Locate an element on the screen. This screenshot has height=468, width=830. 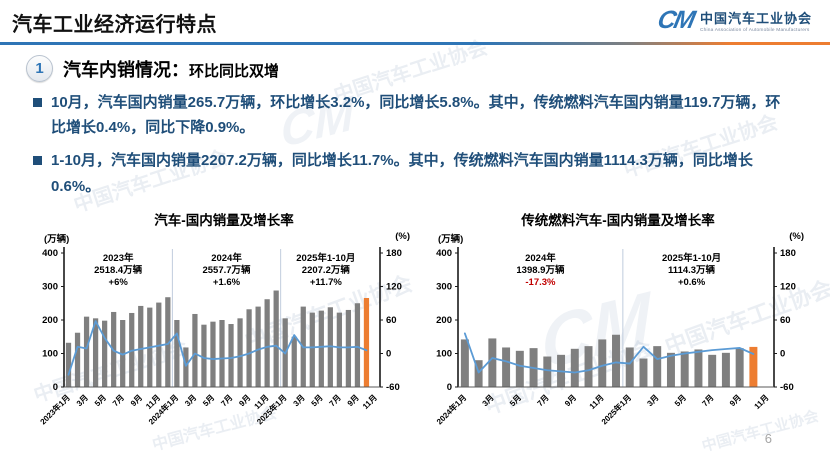
chart-title: 传统燃料汽车-国内销量及增长率 is located at coordinates (618, 220).